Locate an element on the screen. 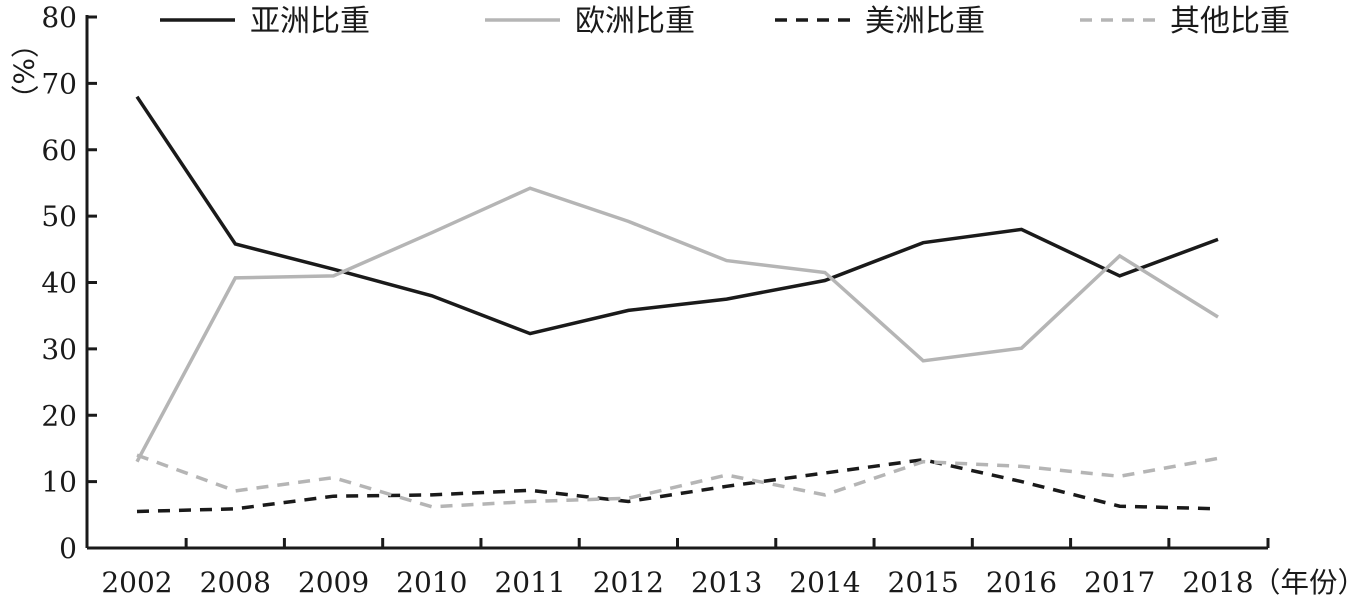 This screenshot has width=1369, height=599. x-tick-label: 2009 is located at coordinates (333, 582).